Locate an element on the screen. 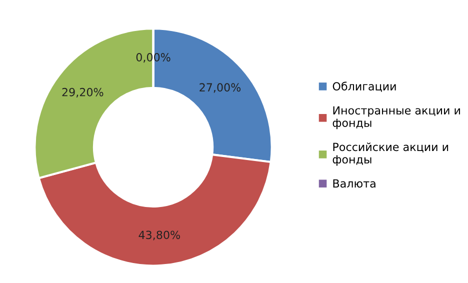 The image size is (468, 283). legend-label: Валюта is located at coordinates (354, 183).